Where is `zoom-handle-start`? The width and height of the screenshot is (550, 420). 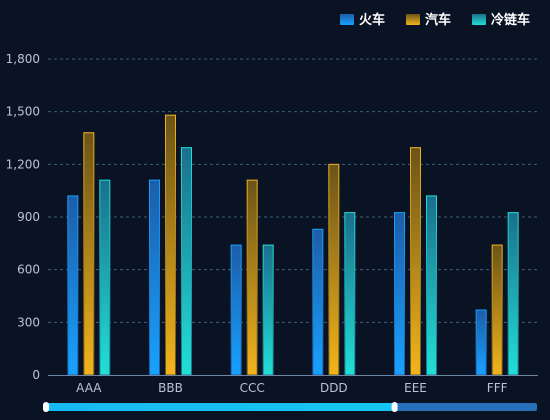
zoom-handle-start is located at coordinates (46, 407).